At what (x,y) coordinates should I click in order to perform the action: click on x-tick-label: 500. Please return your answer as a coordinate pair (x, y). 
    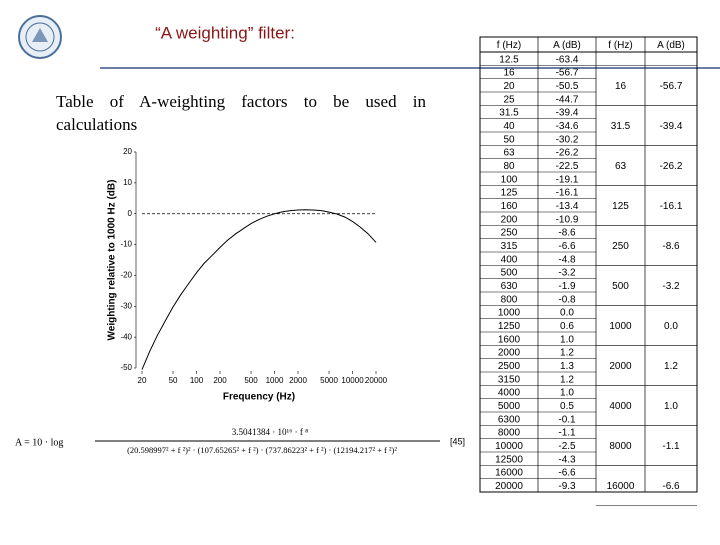
    Looking at the image, I should click on (251, 380).